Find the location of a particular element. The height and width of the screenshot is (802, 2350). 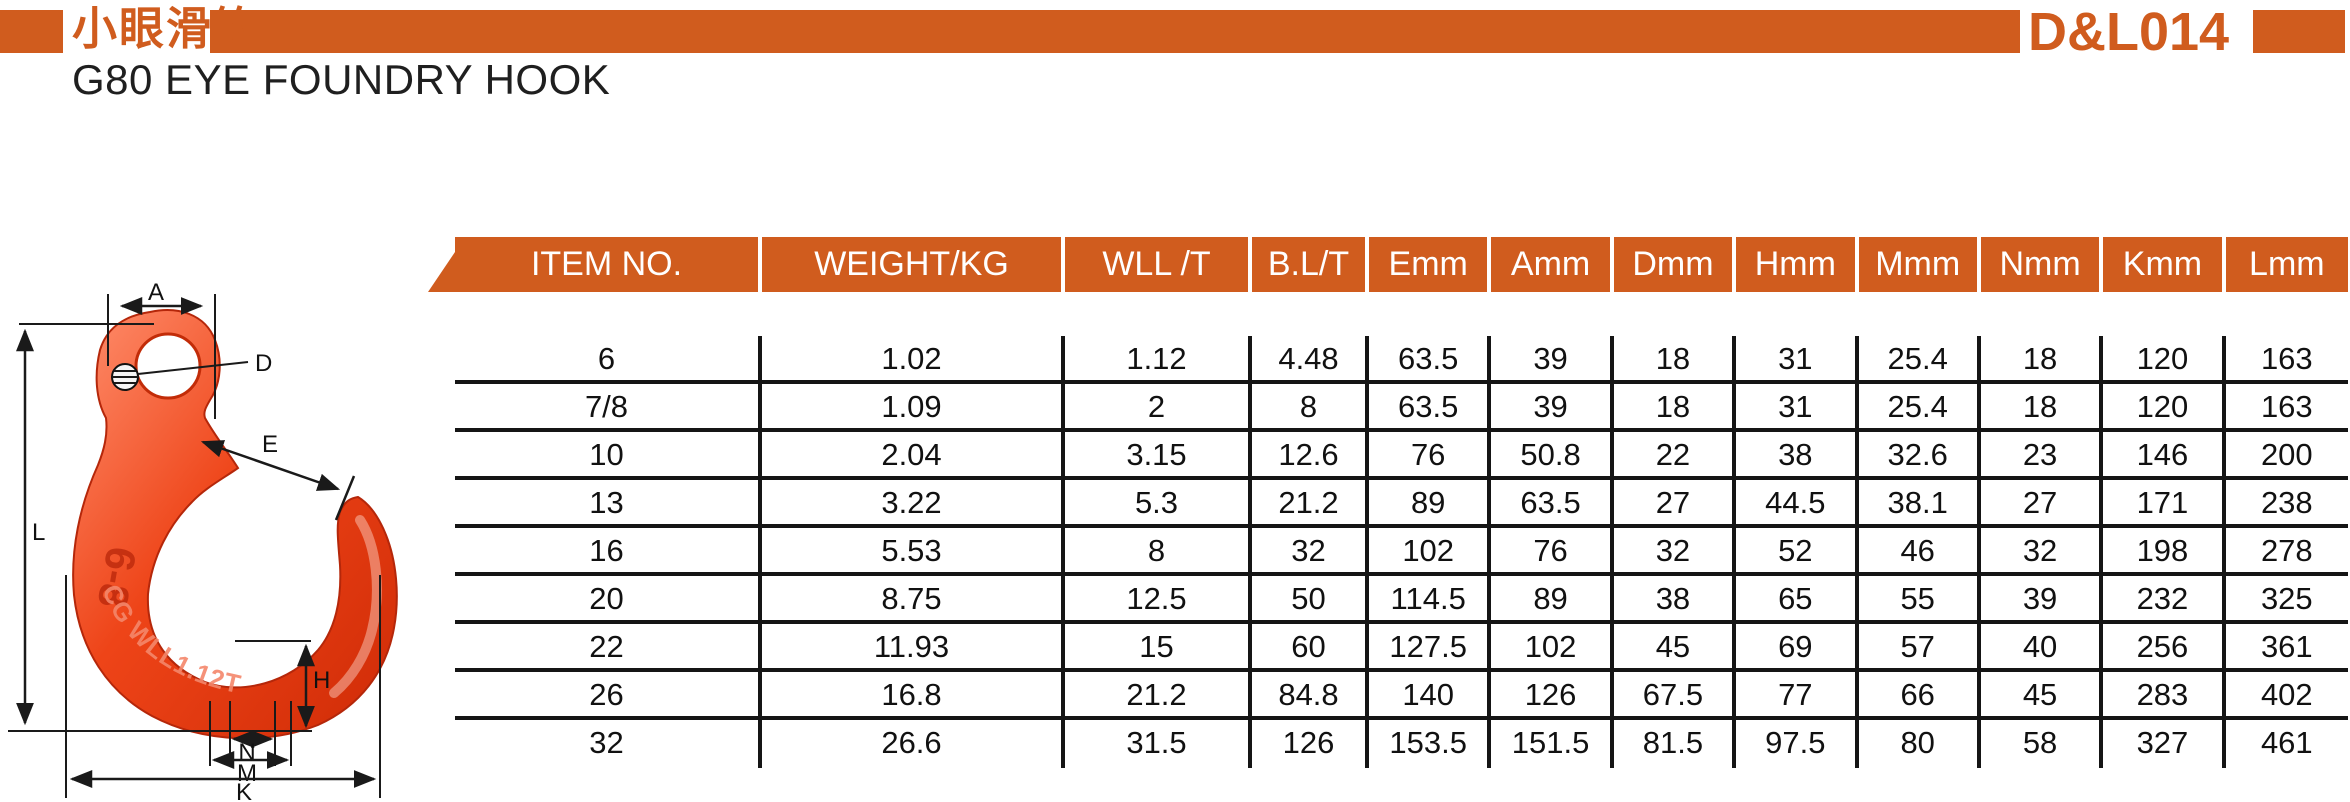

table-cell: 15 is located at coordinates (1158, 648).